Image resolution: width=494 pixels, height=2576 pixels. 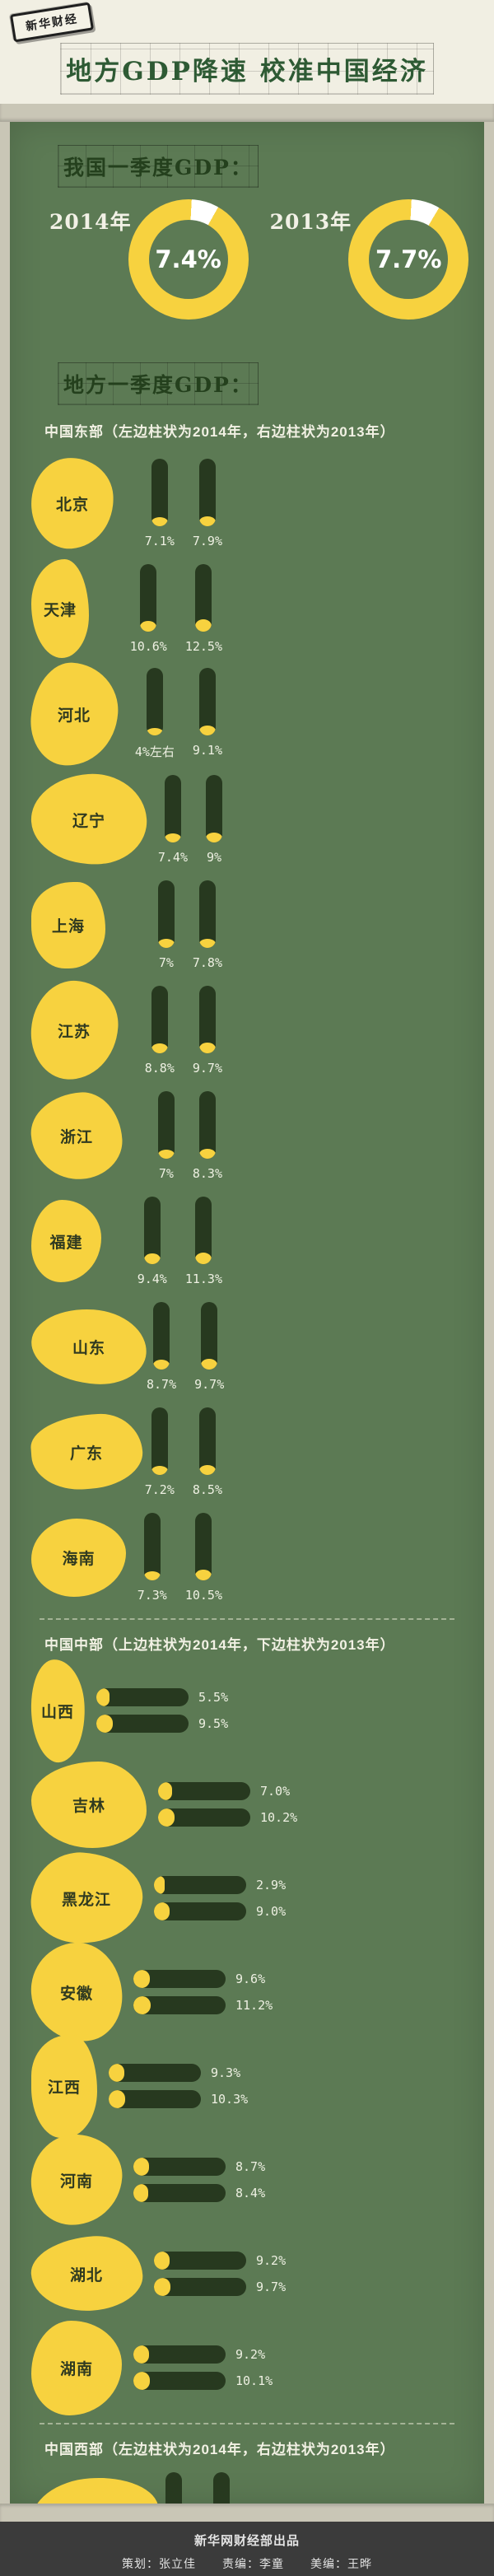 I want to click on value-2014: 4%左右, so click(x=154, y=751).